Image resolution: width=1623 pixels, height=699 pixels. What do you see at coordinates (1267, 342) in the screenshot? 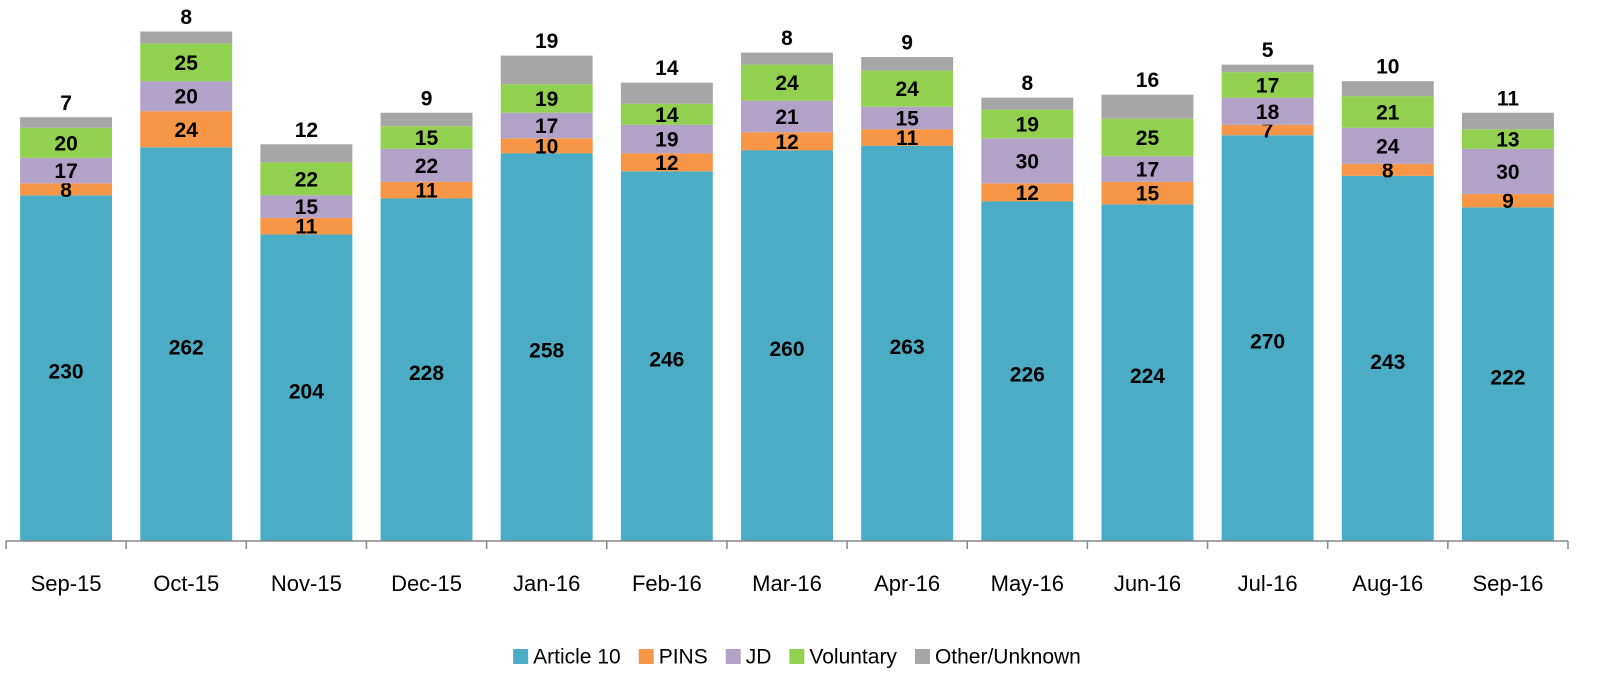
I see `data-label: 270` at bounding box center [1267, 342].